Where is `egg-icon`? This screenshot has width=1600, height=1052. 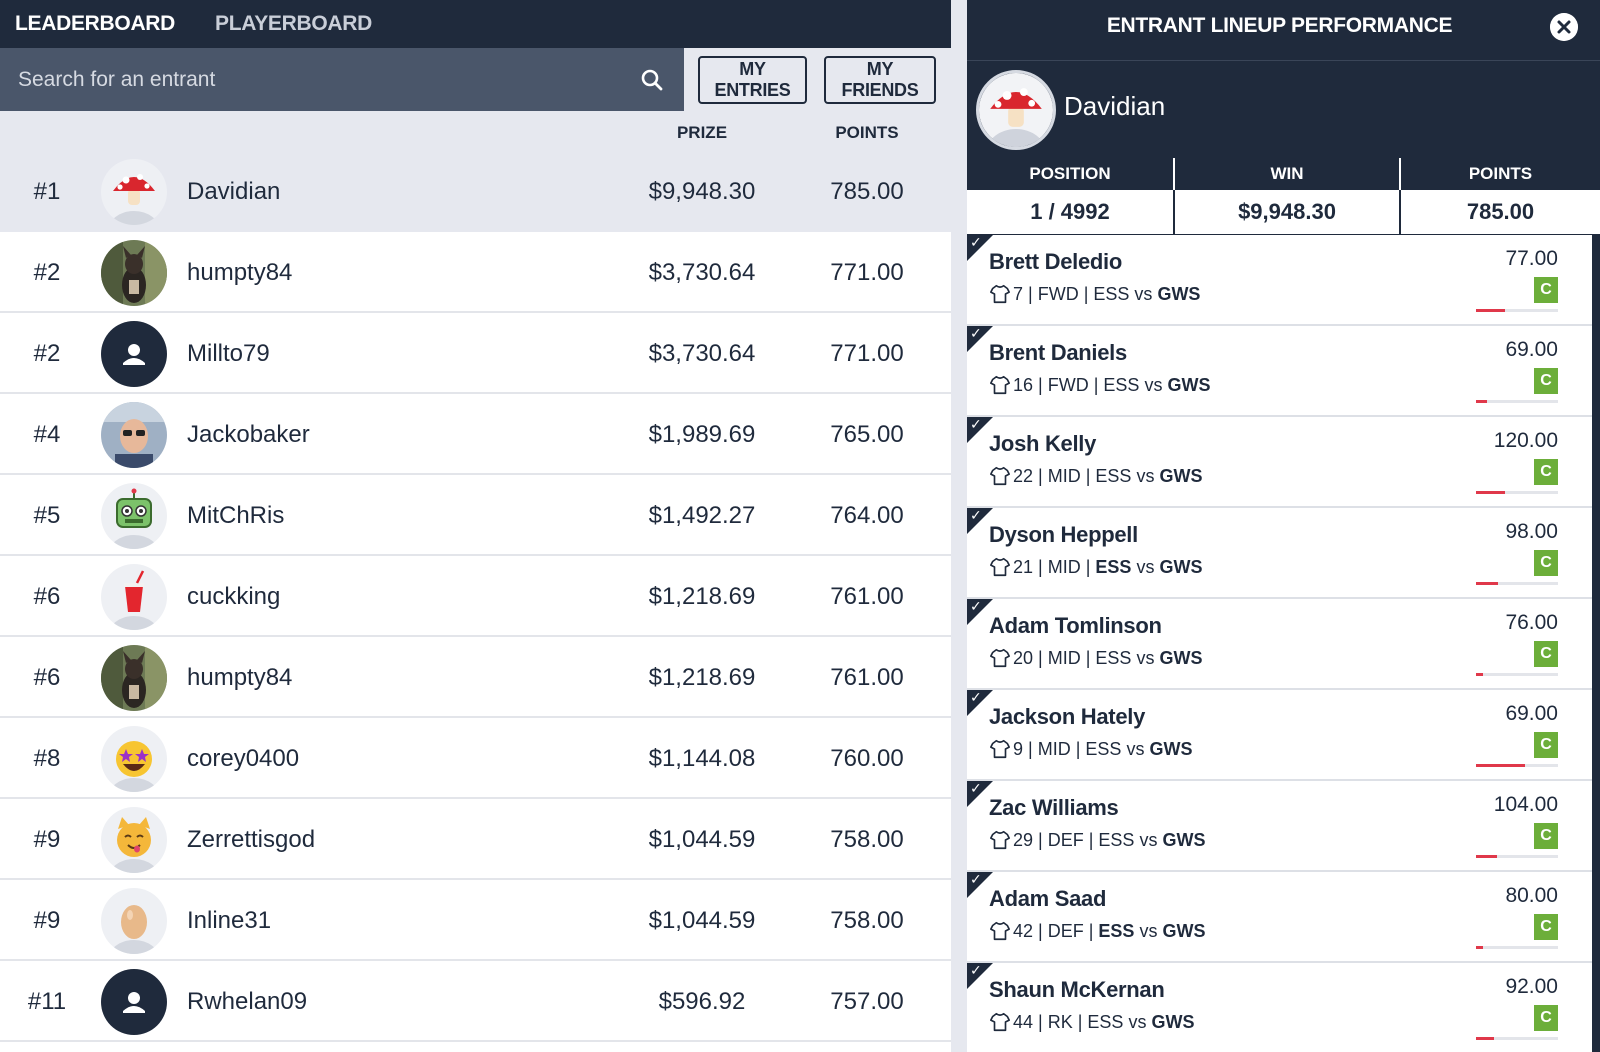
egg-icon is located at coordinates (134, 921).